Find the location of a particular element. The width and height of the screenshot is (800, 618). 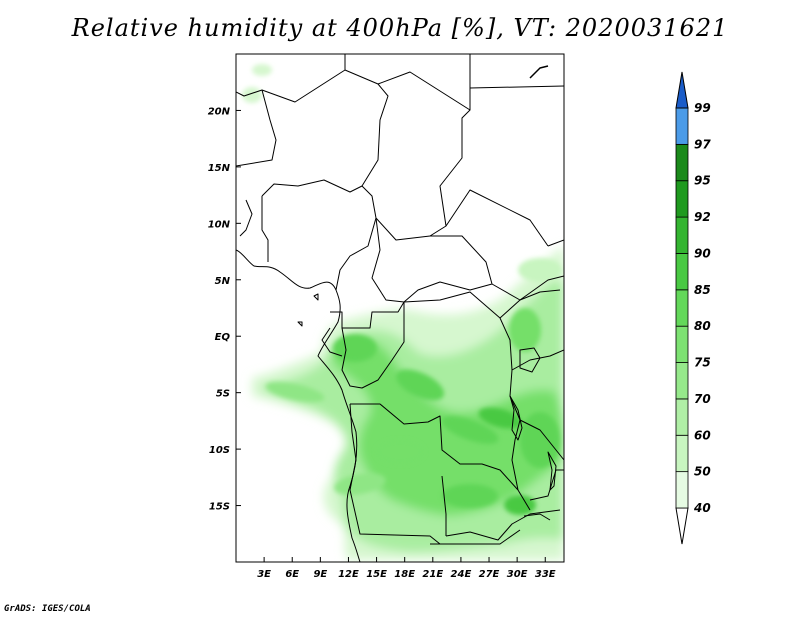

y-tick-label-4: EQ is located at coordinates (223, 337).